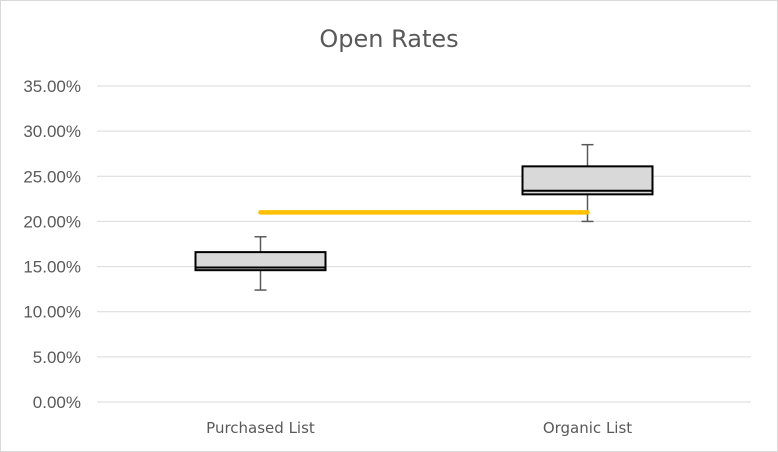 The image size is (778, 452). I want to click on y-tick-label: 0.00%, so click(57, 402).